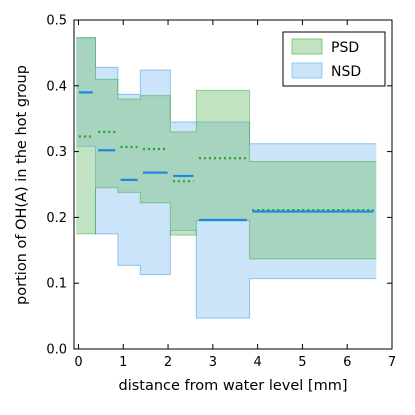  Describe the element at coordinates (78, 362) in the screenshot. I see `x-tick-label: 0` at that location.